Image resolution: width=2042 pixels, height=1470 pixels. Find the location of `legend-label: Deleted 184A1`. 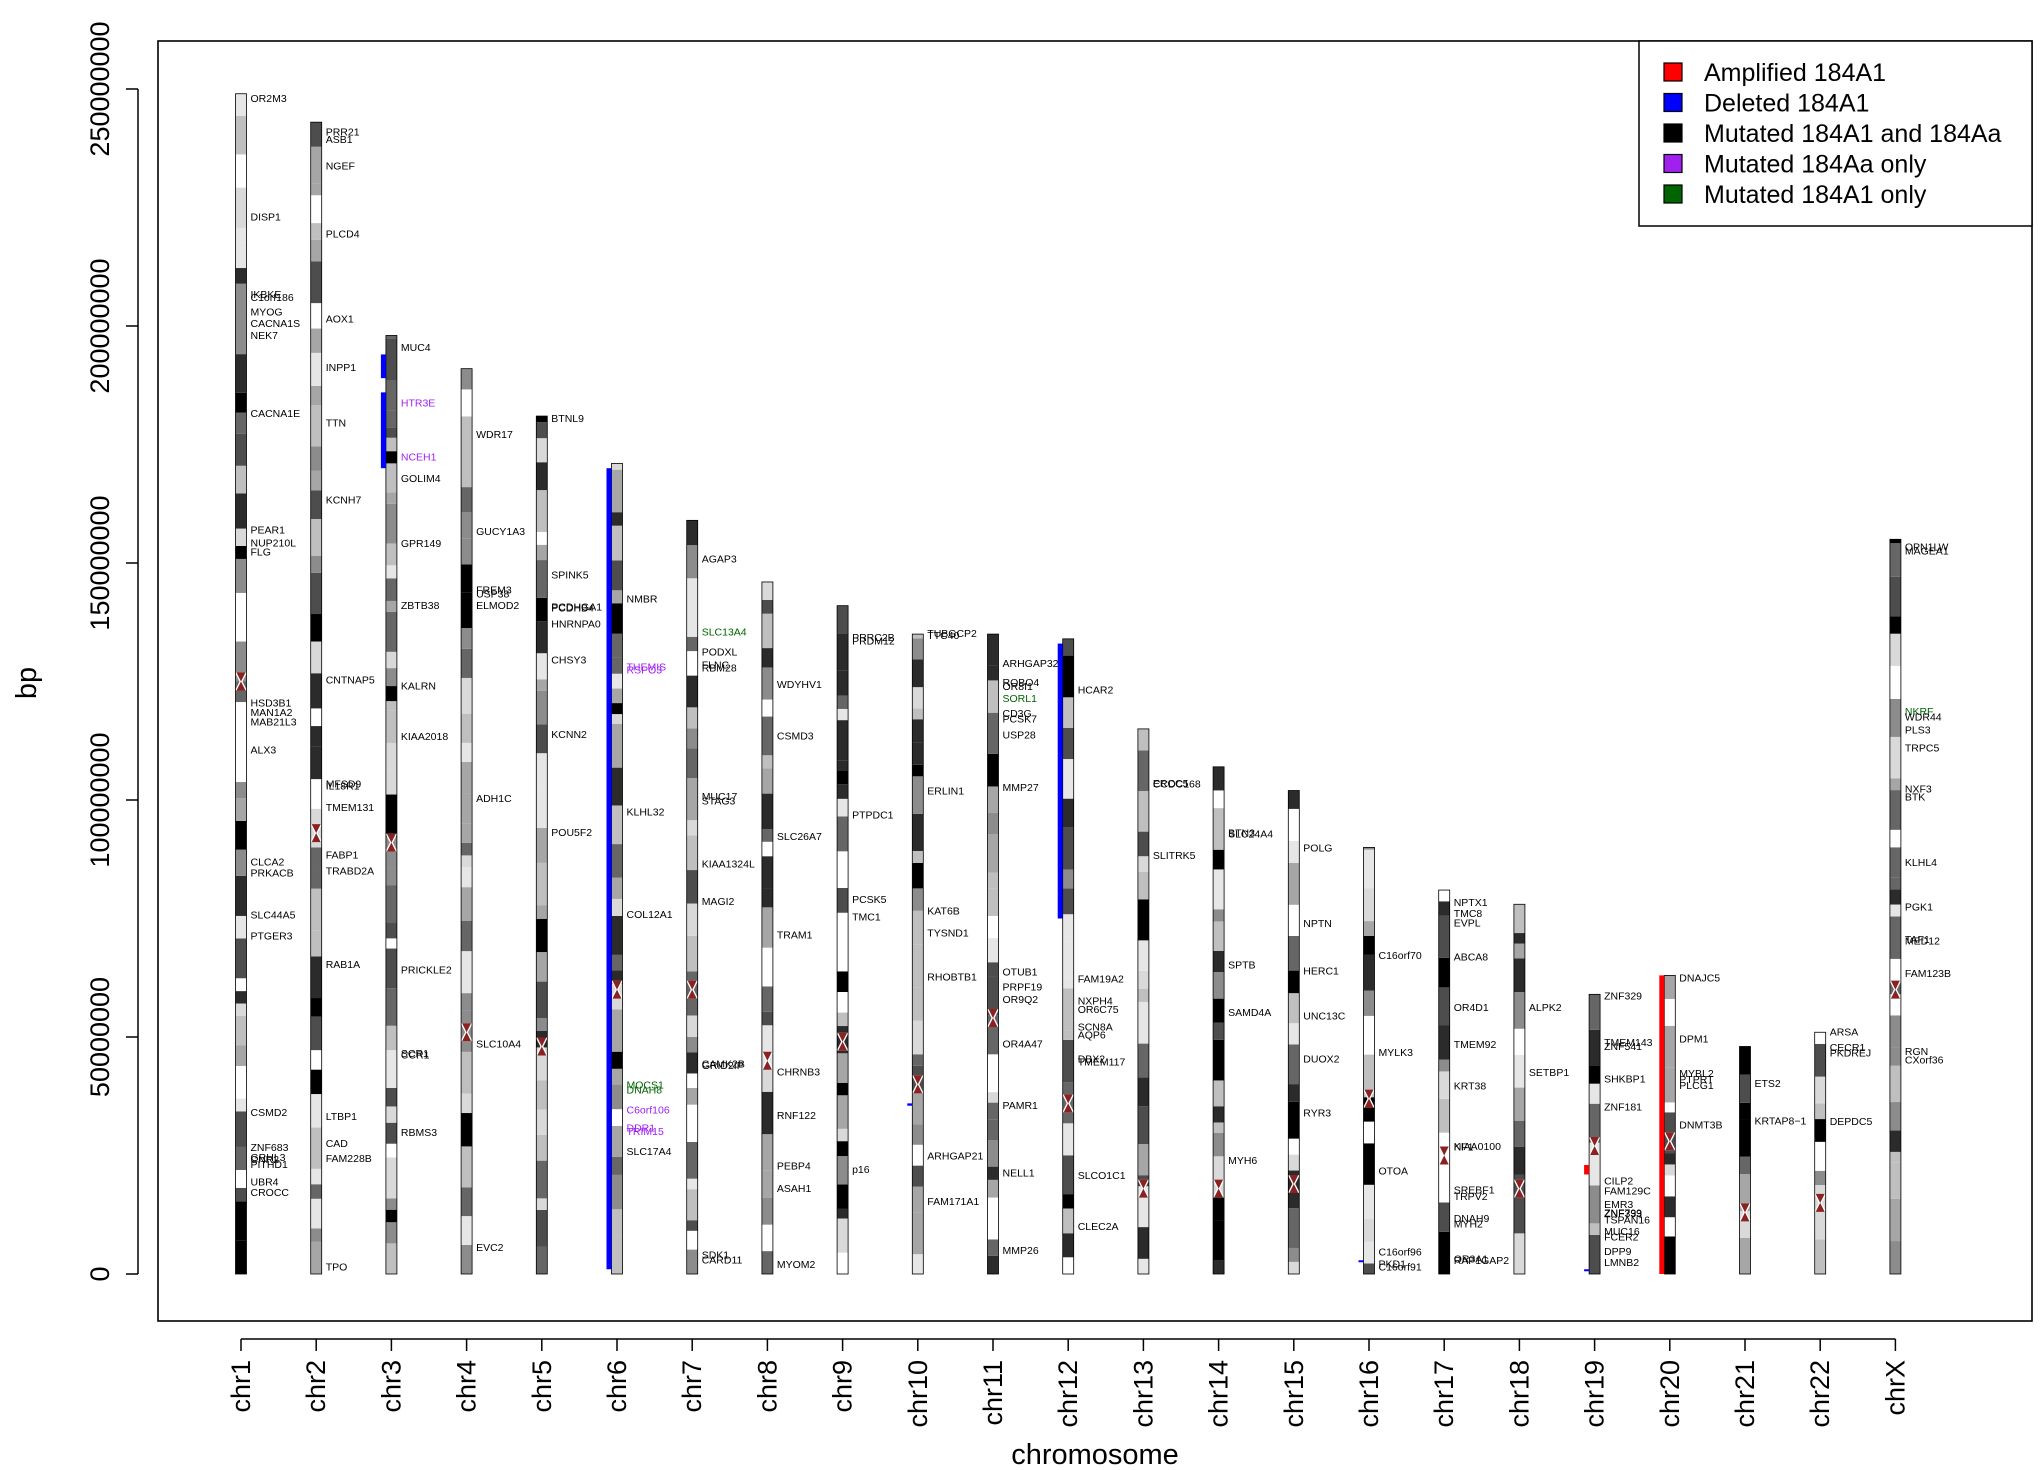

legend-label: Deleted 184A1 is located at coordinates (1786, 104).